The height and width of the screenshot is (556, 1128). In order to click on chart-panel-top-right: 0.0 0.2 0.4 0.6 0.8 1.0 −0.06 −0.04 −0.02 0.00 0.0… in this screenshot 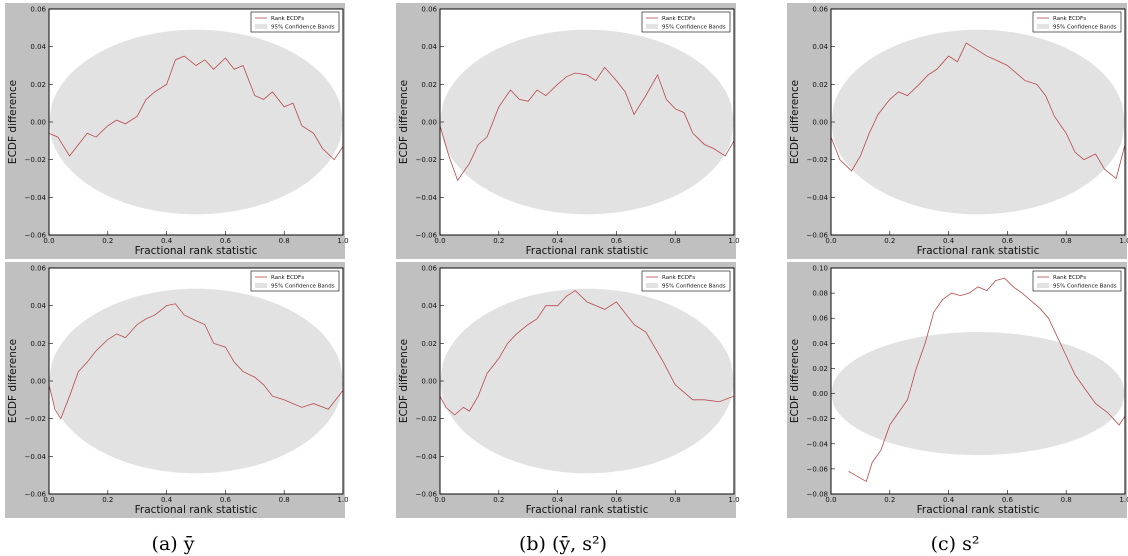, I will do `click(957, 131)`.